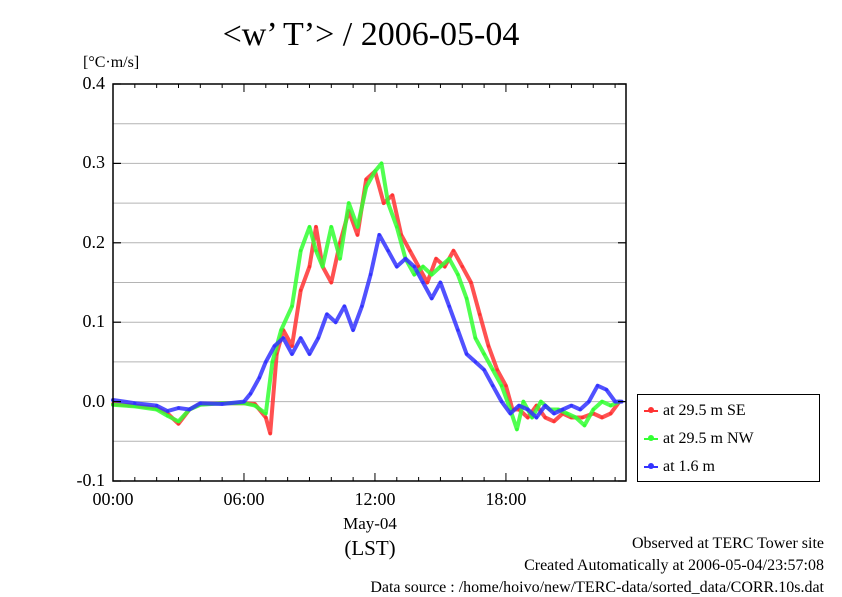 The width and height of the screenshot is (842, 597). What do you see at coordinates (94, 241) in the screenshot?
I see `y-tick-label: 0.2` at bounding box center [94, 241].